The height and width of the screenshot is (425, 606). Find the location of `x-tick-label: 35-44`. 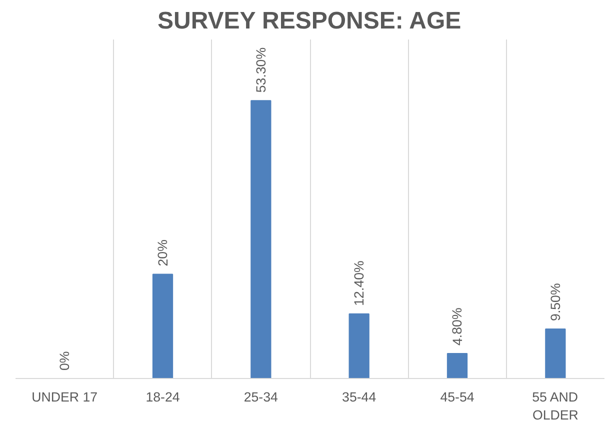

x-tick-label: 35-44 is located at coordinates (359, 397).